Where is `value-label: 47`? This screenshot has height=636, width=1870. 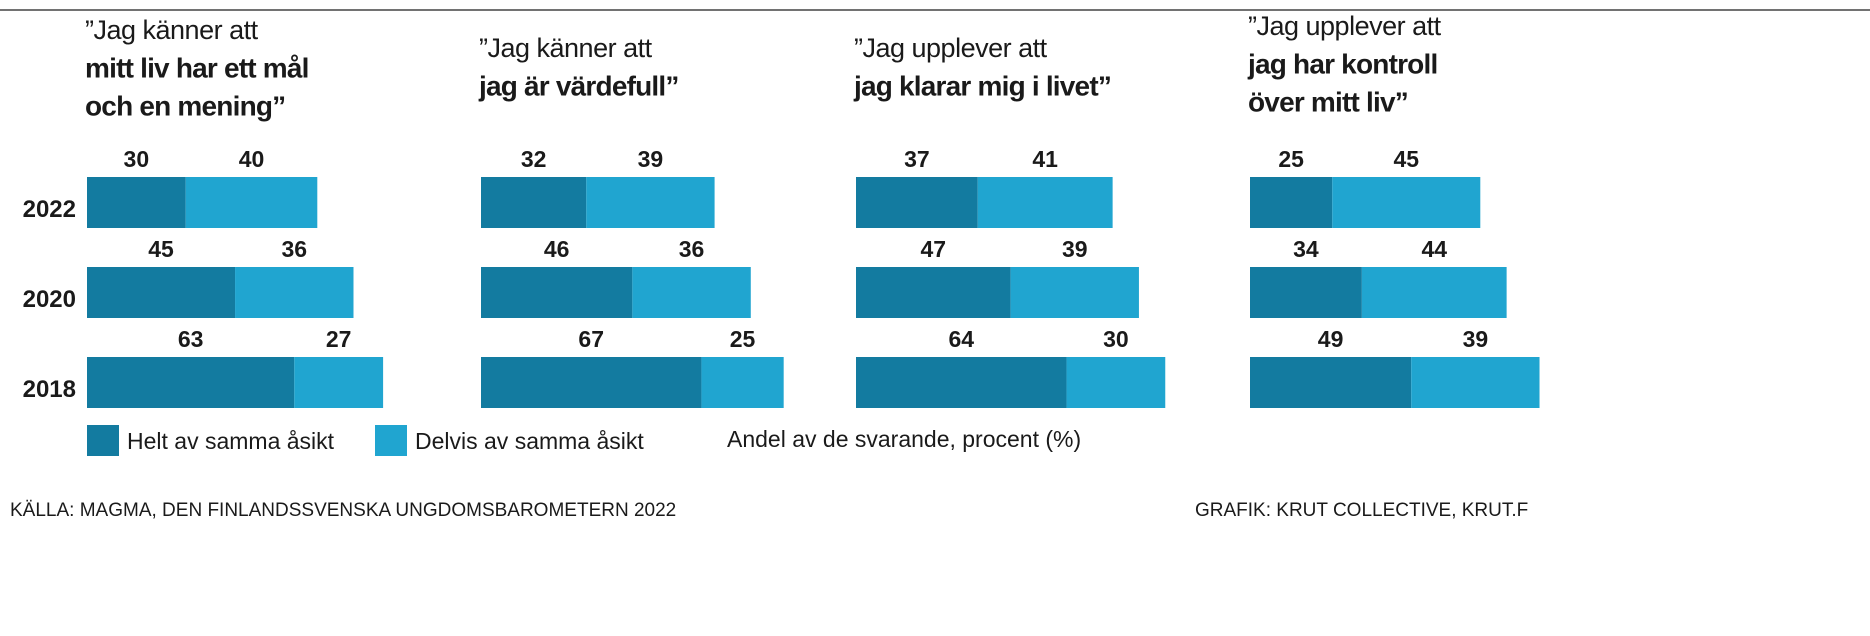
value-label: 47 is located at coordinates (934, 249).